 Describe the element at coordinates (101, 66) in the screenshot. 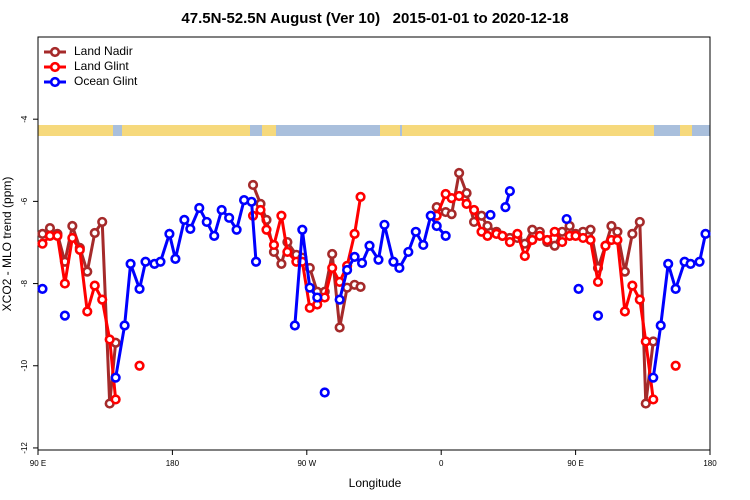

I see `legend-label: Land Glint` at that location.